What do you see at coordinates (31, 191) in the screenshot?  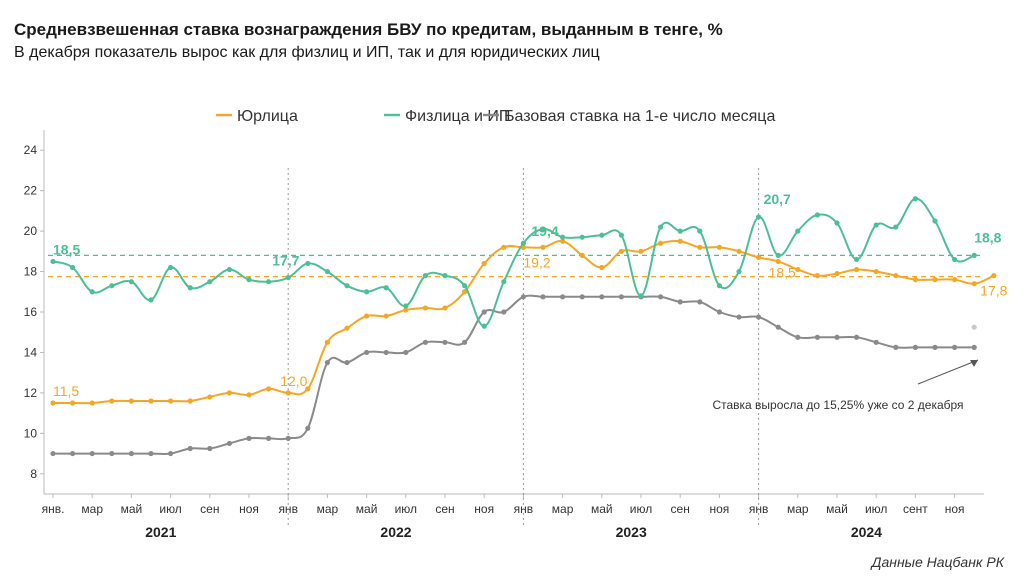 I see `y-tick-label: 22` at bounding box center [31, 191].